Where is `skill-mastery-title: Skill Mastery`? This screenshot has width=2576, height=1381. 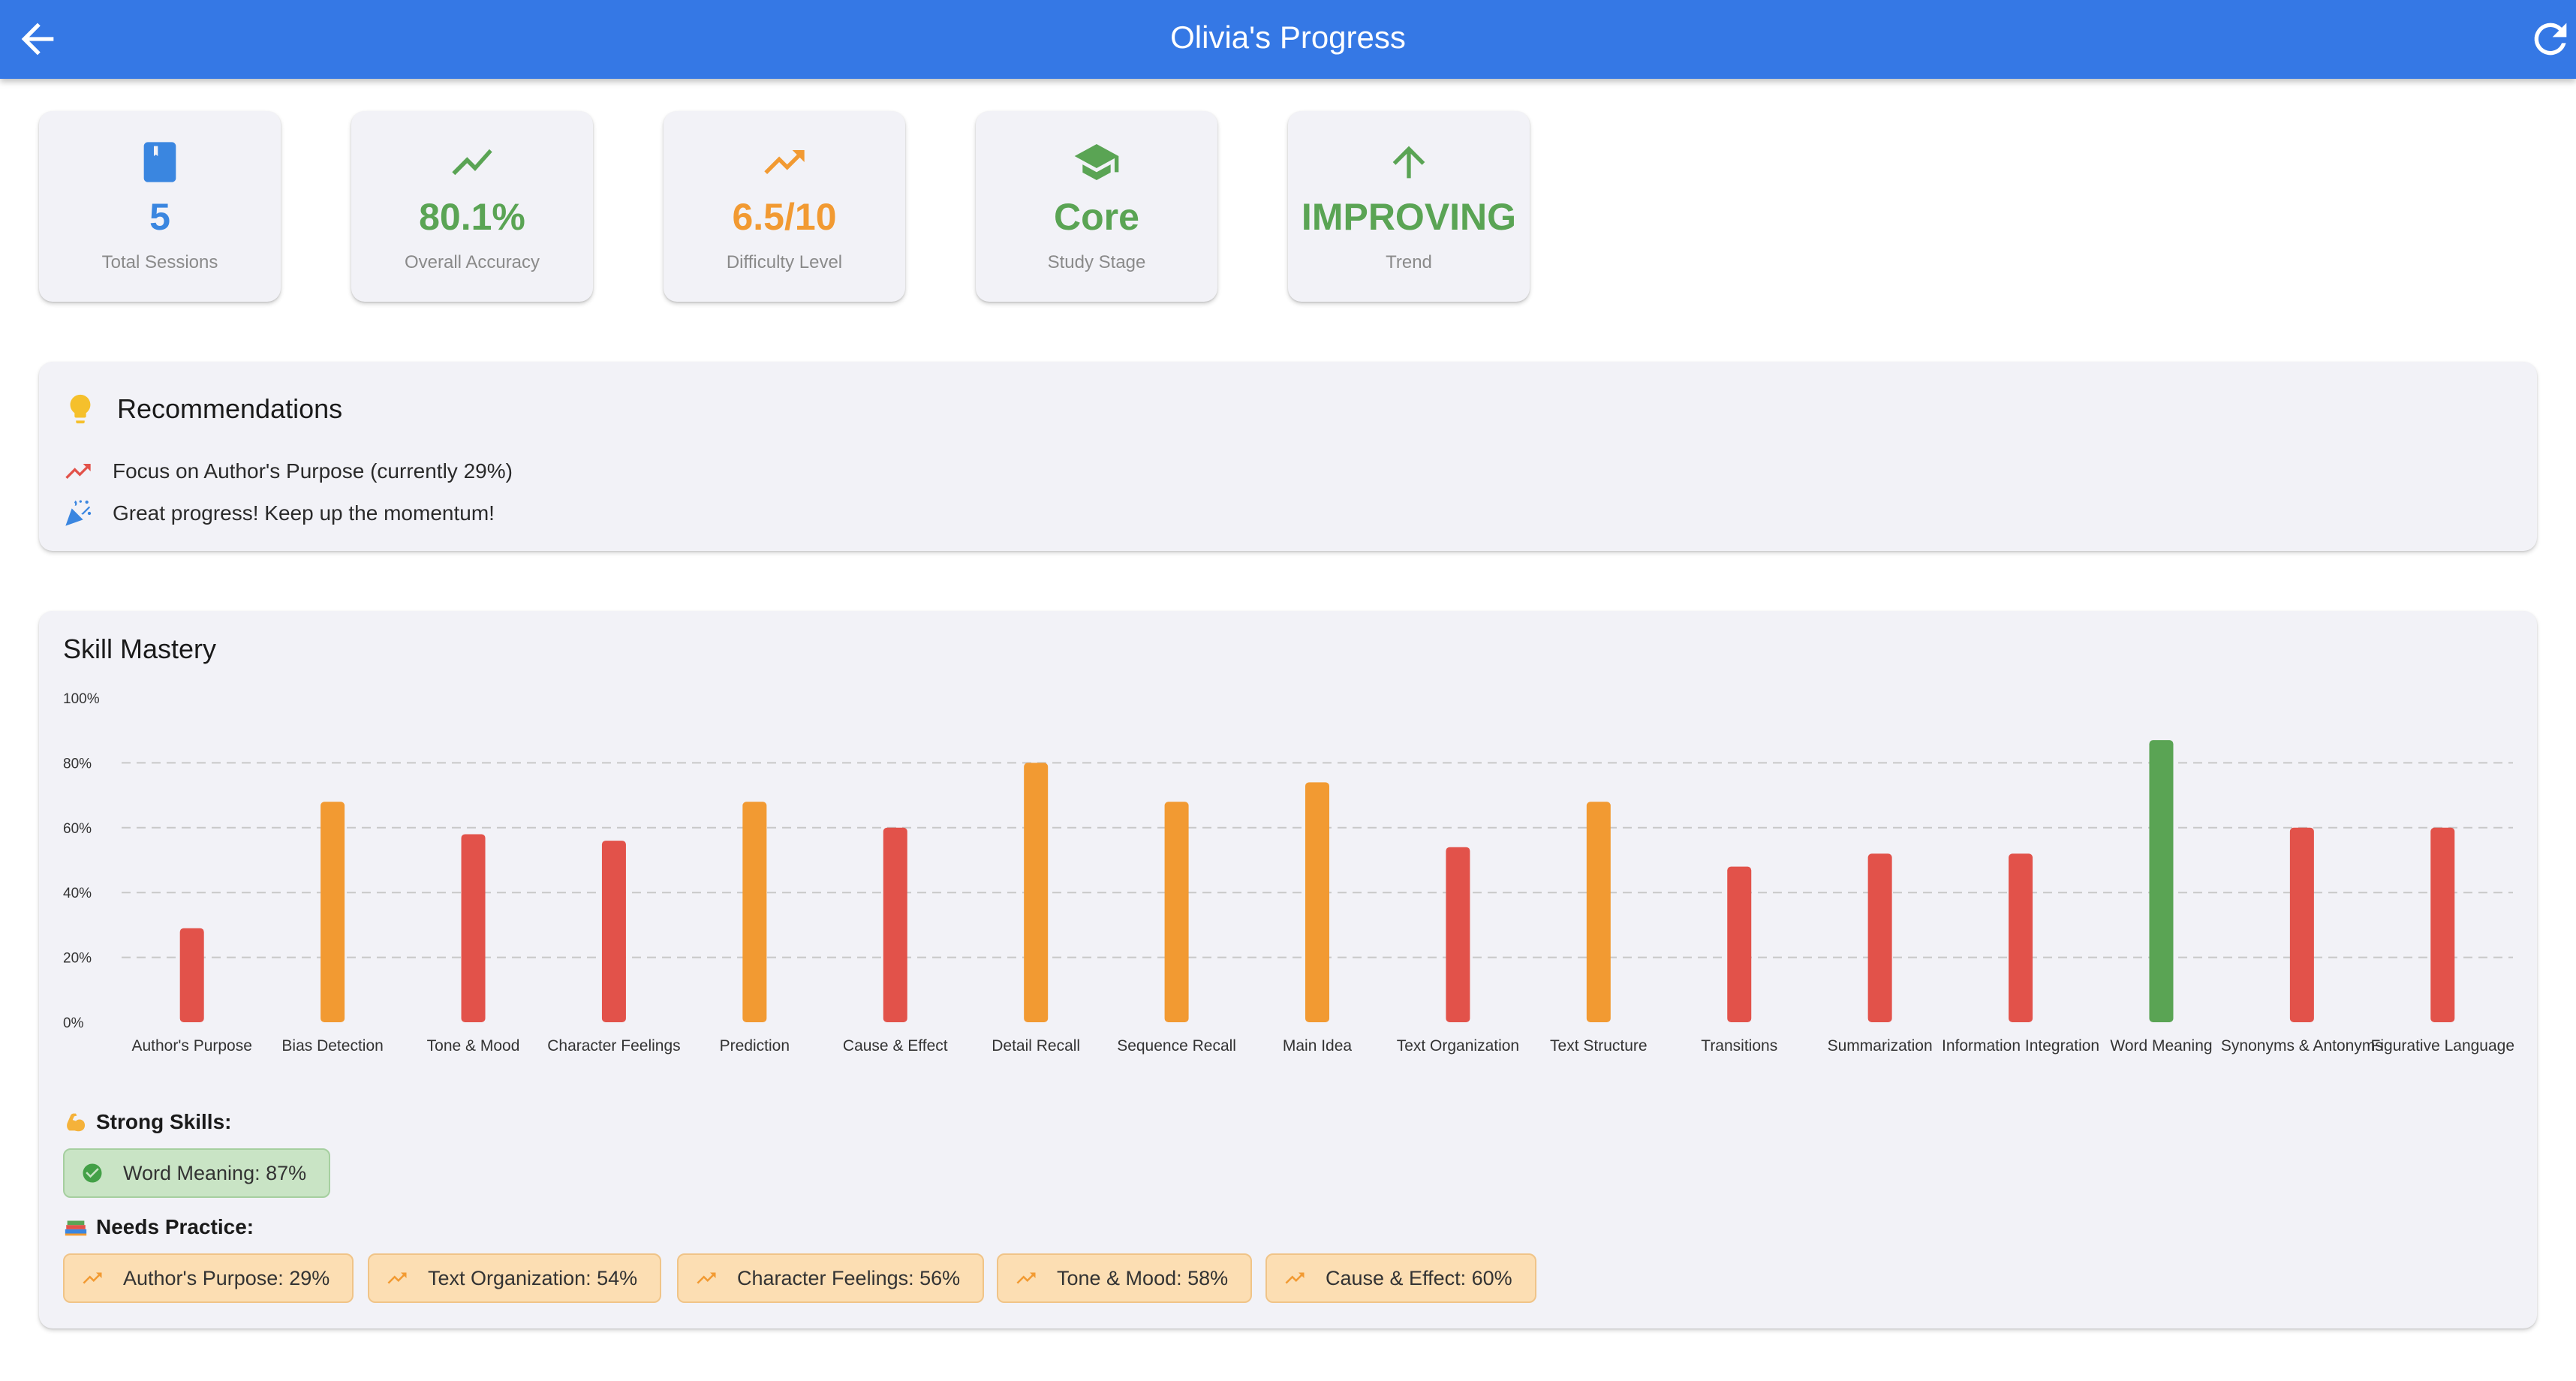
skill-mastery-title: Skill Mastery is located at coordinates (140, 648).